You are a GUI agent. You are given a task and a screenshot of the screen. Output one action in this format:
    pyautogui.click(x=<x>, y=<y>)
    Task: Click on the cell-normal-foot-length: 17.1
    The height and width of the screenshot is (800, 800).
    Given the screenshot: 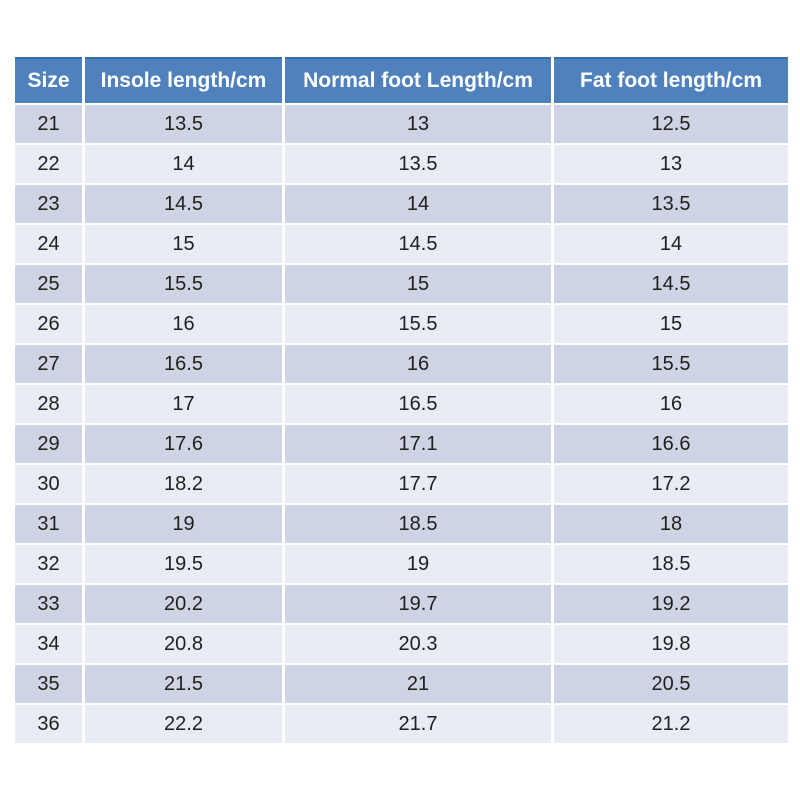 What is the action you would take?
    pyautogui.click(x=418, y=444)
    